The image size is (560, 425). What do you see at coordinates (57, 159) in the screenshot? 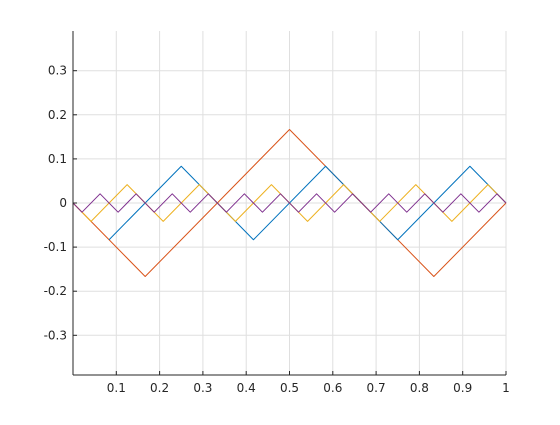
I see `y-tick-label: 0.1` at bounding box center [57, 159].